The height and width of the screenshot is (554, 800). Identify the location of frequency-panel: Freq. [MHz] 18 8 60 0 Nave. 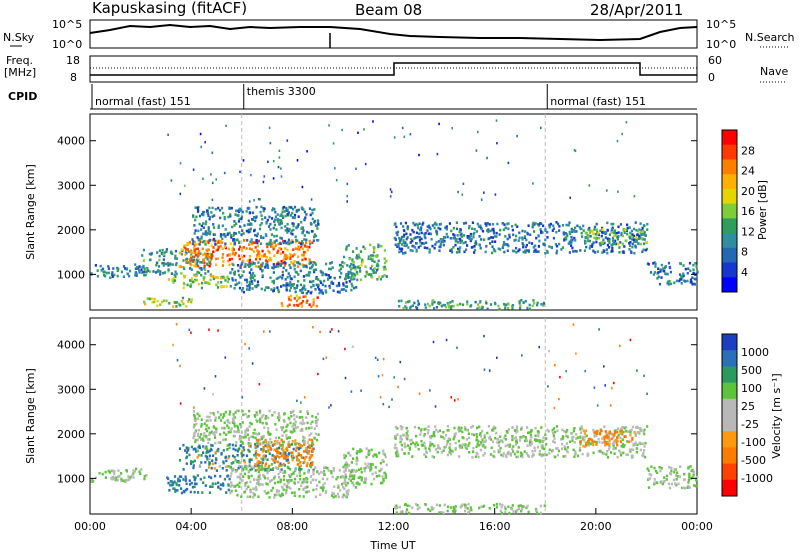
(396, 69).